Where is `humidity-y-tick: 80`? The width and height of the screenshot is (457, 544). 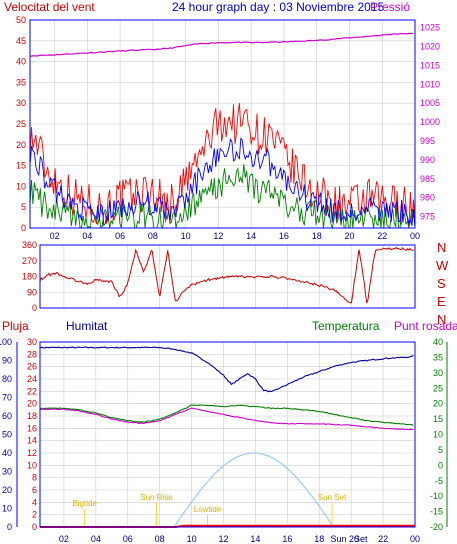 humidity-y-tick: 80 is located at coordinates (7, 379).